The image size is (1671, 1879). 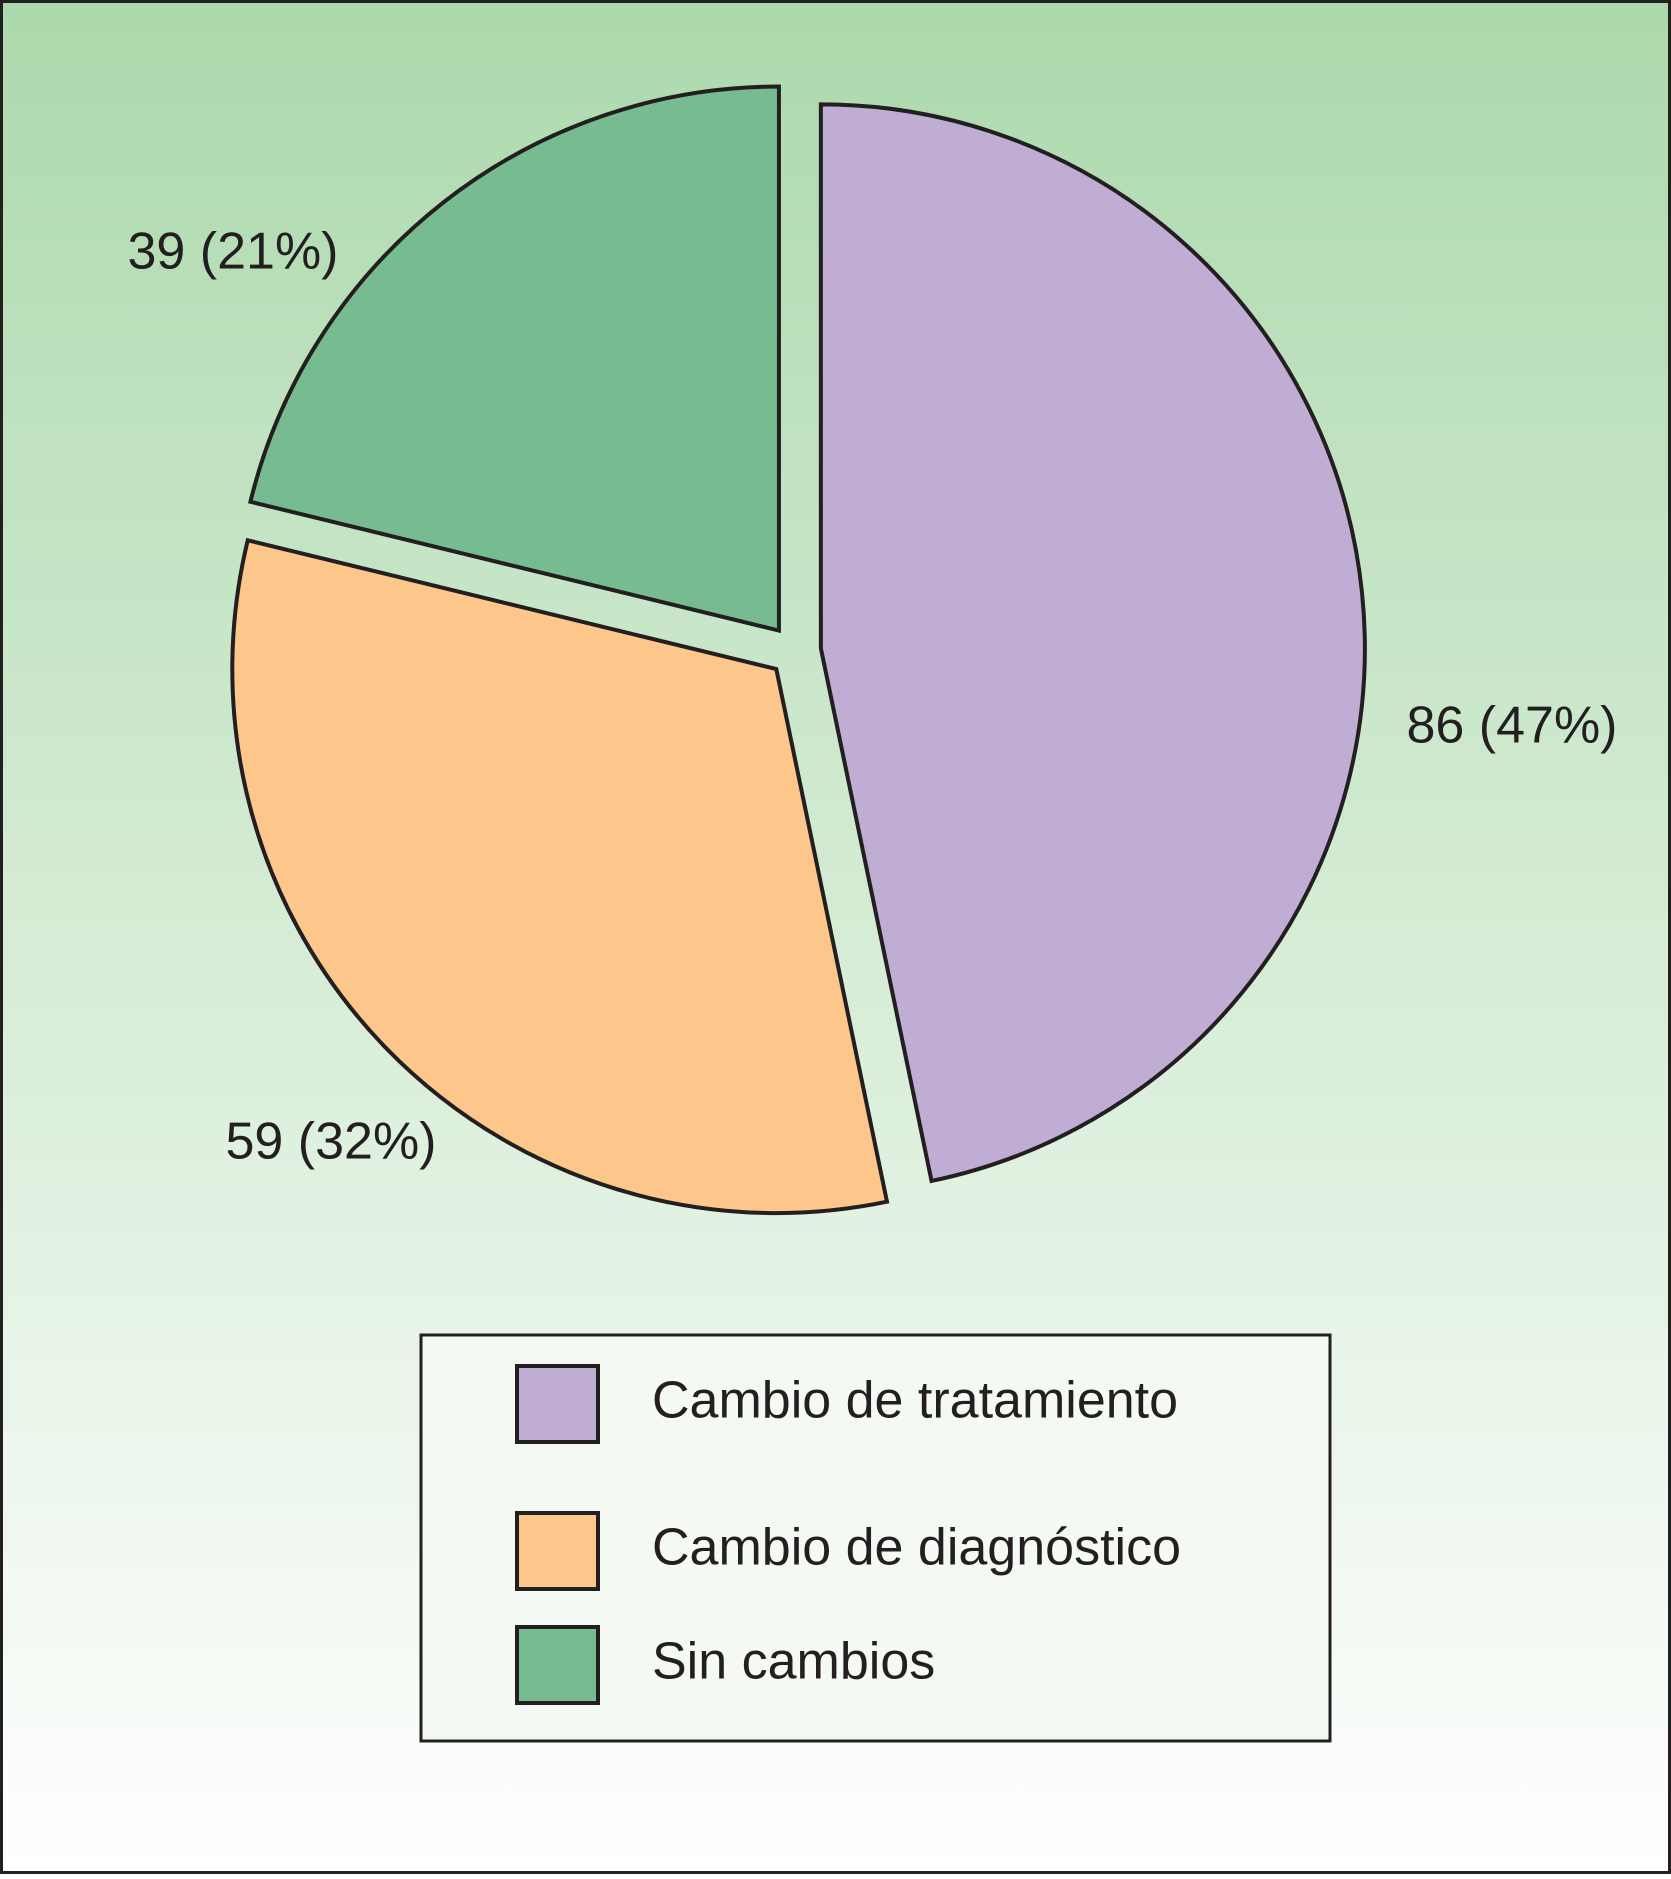 What do you see at coordinates (916, 1548) in the screenshot?
I see `legend-label: Cambio de diagnóstico` at bounding box center [916, 1548].